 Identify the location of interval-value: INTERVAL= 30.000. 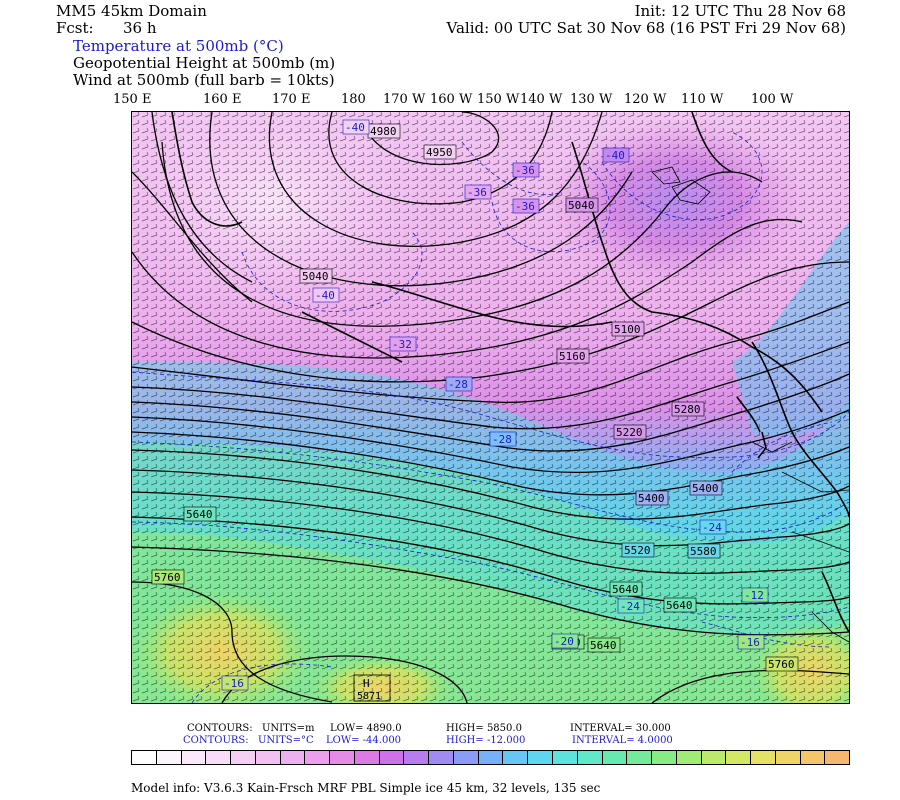
(620, 728).